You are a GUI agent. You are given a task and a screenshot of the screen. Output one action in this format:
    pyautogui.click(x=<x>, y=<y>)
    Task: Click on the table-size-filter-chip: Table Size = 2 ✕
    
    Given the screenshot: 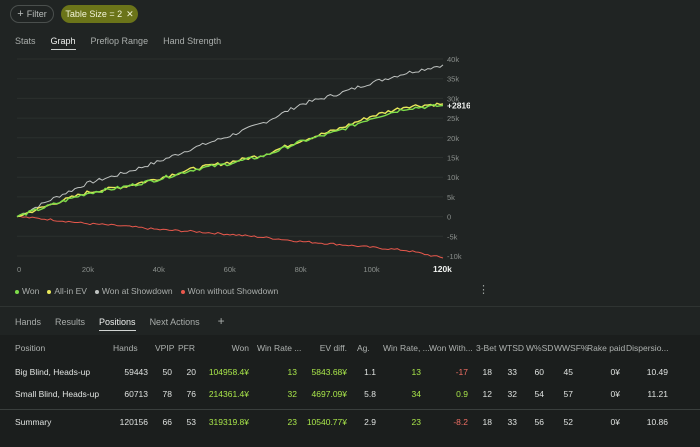 What is the action you would take?
    pyautogui.click(x=99, y=14)
    